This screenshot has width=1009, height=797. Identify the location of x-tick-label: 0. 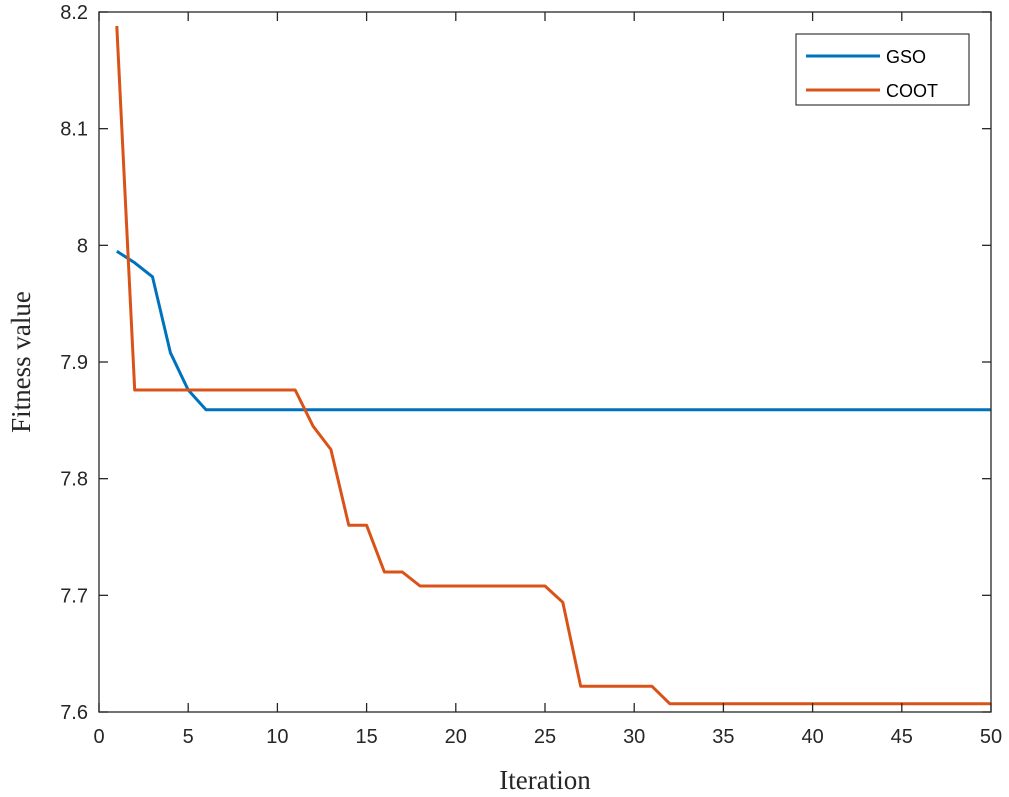
(98, 737).